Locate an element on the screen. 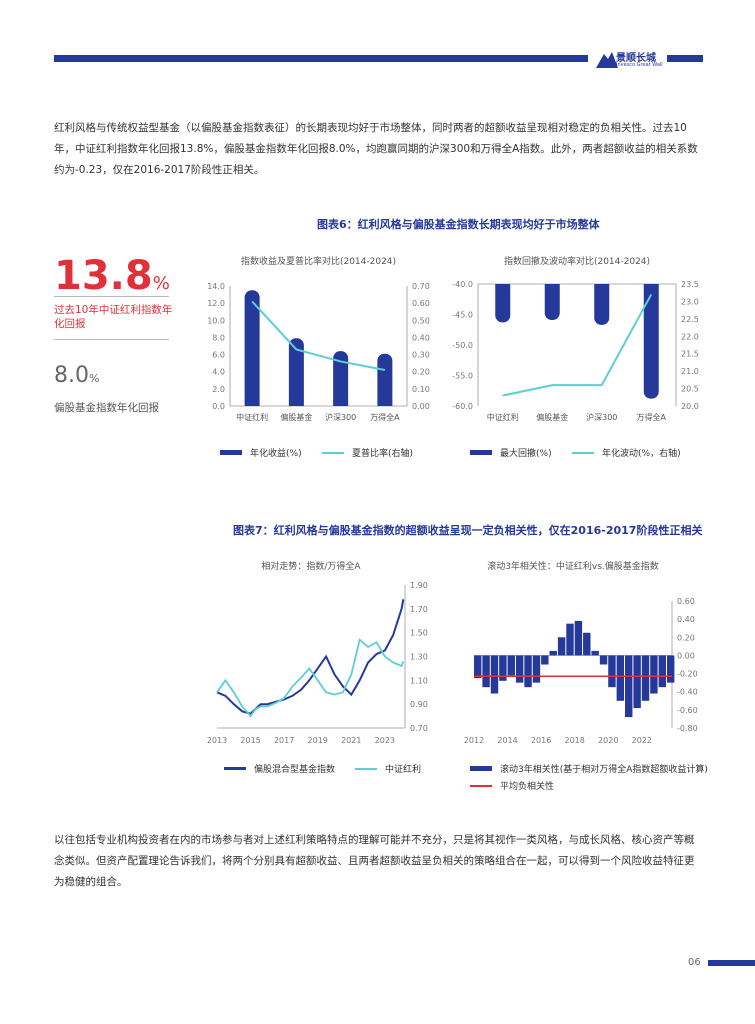 The width and height of the screenshot is (755, 1024). chart-title: 指数收益及夏普比率对比(2014-2024) is located at coordinates (318, 261).